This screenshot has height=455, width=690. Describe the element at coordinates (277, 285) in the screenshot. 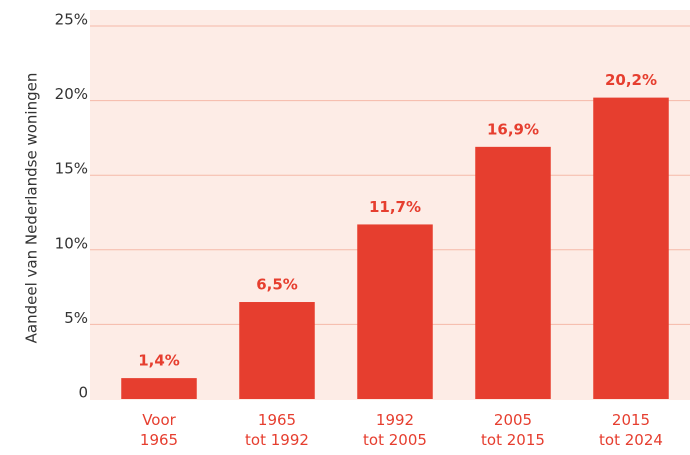

I see `value-label: 6,5%` at that location.